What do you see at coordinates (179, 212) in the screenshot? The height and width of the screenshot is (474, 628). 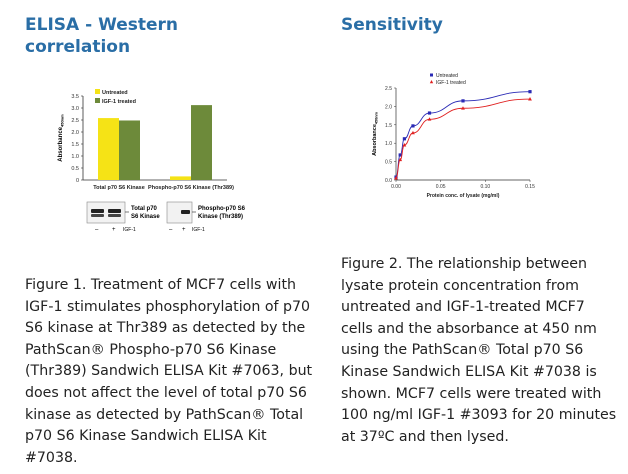 I see `blot-phospho-membrane` at bounding box center [179, 212].